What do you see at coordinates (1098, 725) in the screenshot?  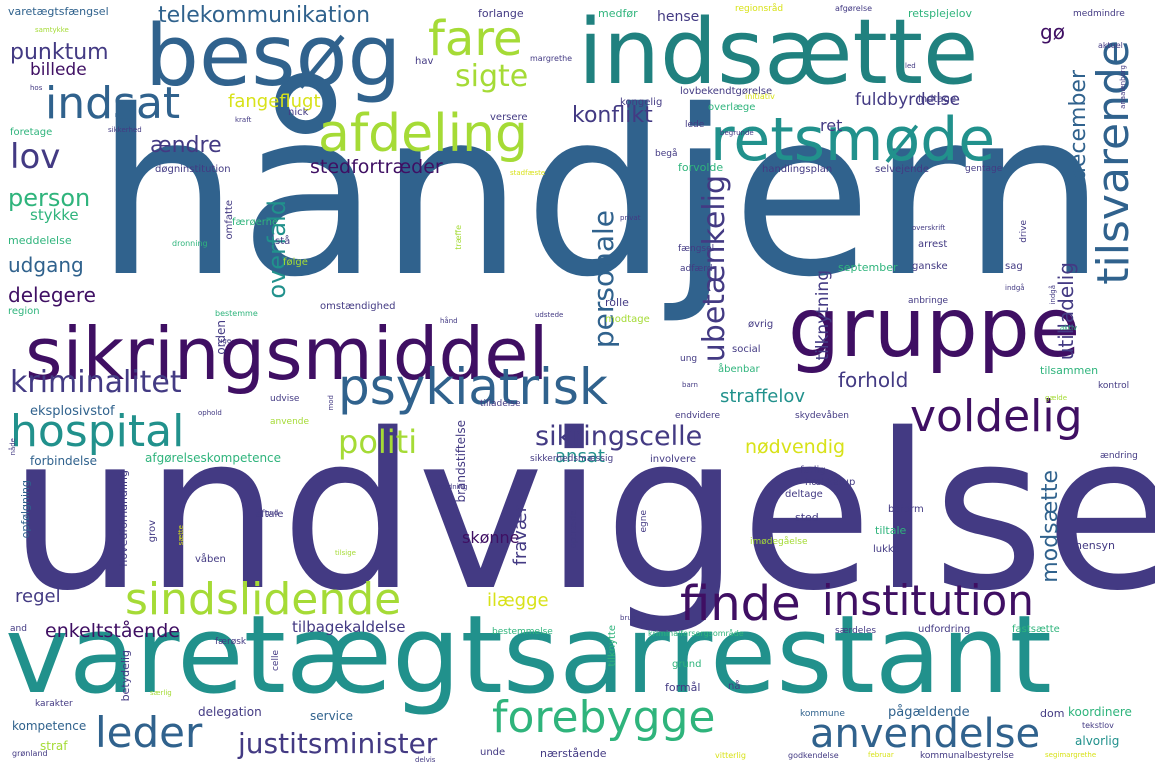 I see `word-tekstlov: tekstlov` at bounding box center [1098, 725].